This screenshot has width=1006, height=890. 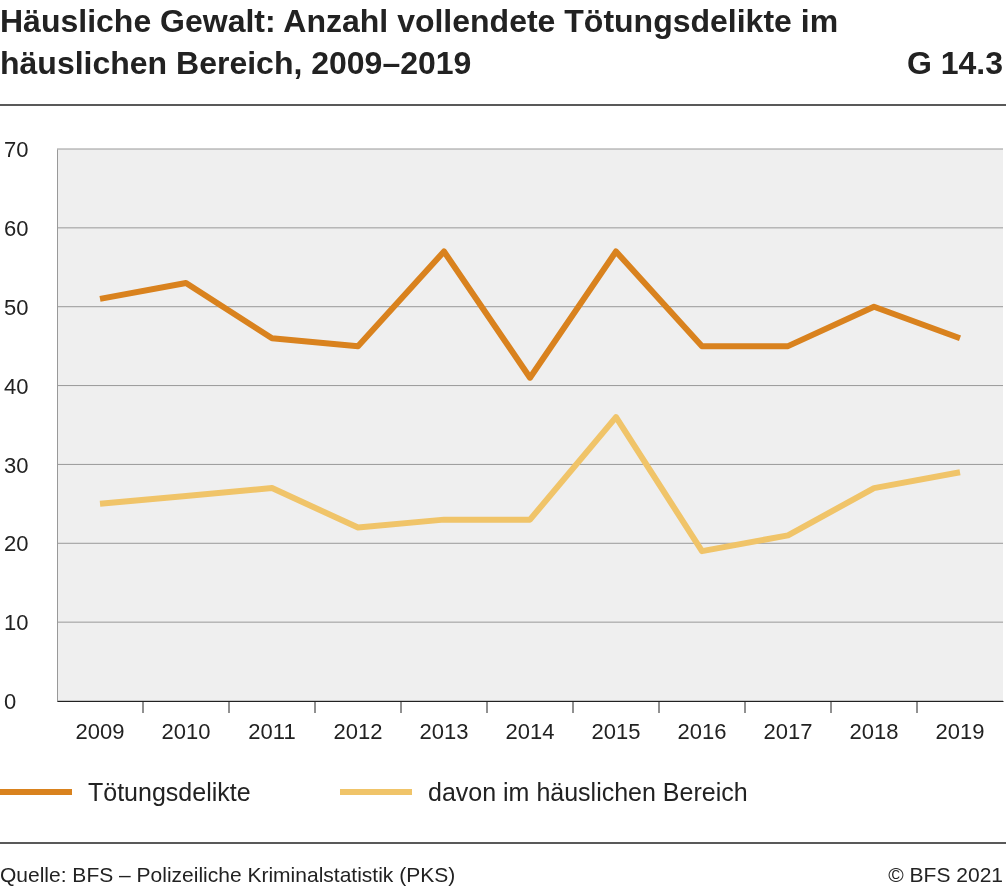 I want to click on legend-label: davon im häuslichen Bereich, so click(x=588, y=792).